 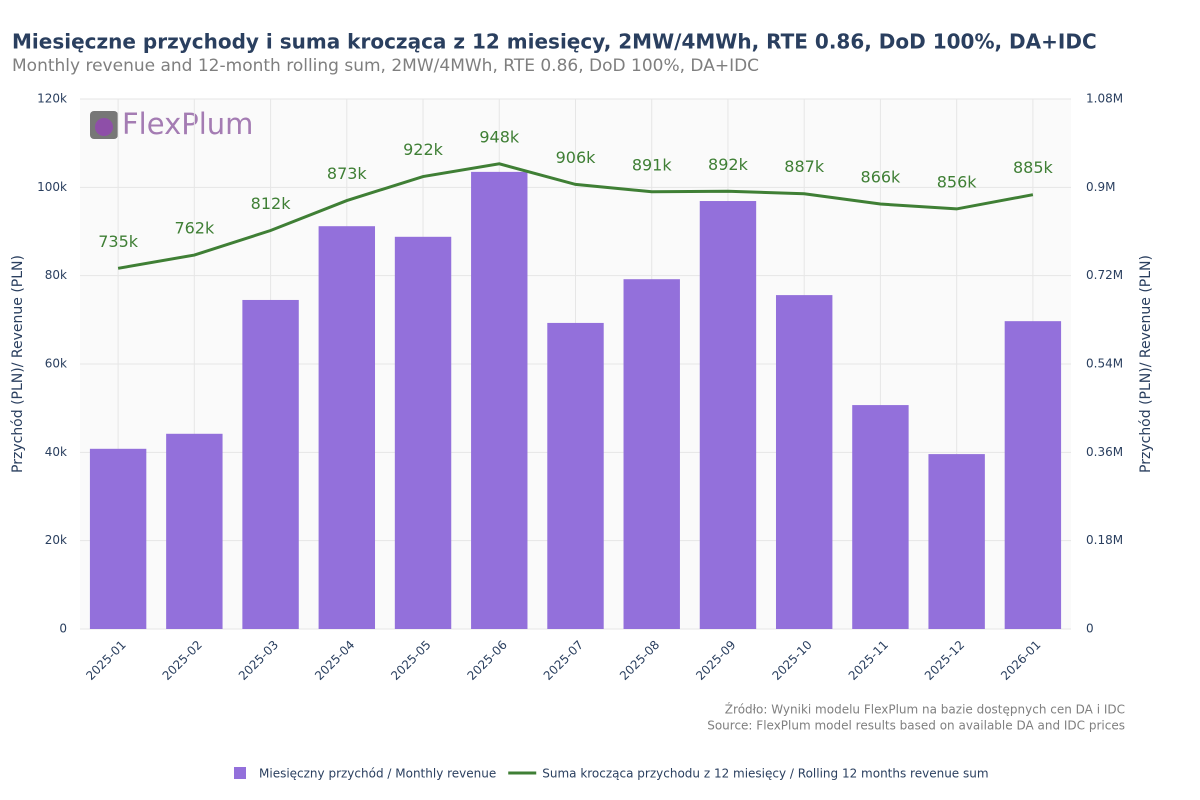 I want to click on y-tick-label: 20k, so click(x=56, y=540).